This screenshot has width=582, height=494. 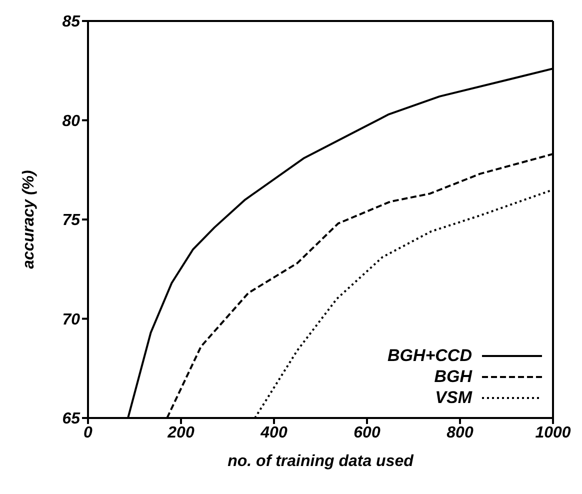 I want to click on x-tick-label: 200, so click(x=180, y=433).